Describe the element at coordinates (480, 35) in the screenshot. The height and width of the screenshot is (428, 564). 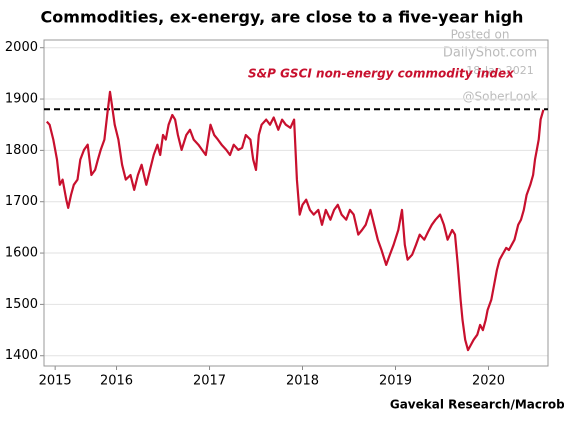
I see `watermark: Posted on` at that location.